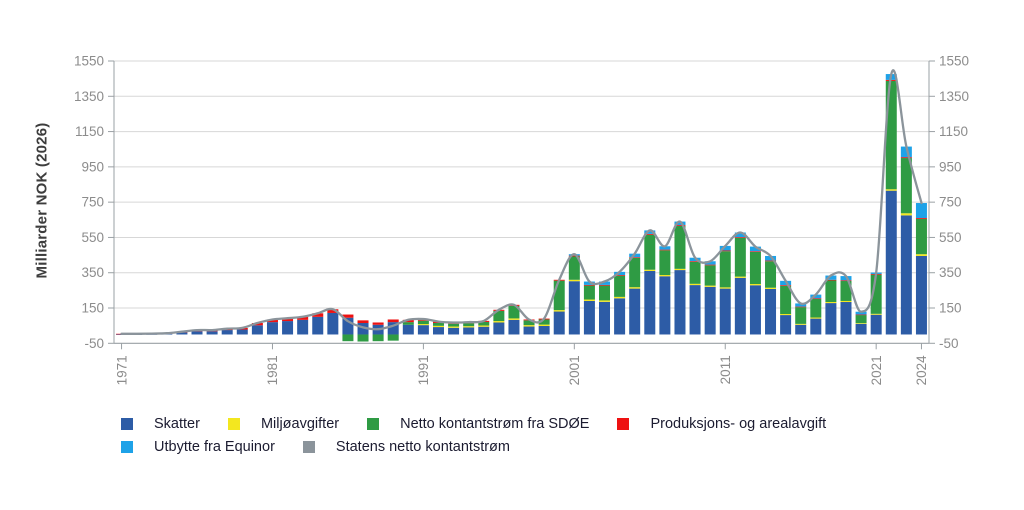 This screenshot has height=510, width=1024. Describe the element at coordinates (160, 424) in the screenshot. I see `legend-item: Skatter` at that location.